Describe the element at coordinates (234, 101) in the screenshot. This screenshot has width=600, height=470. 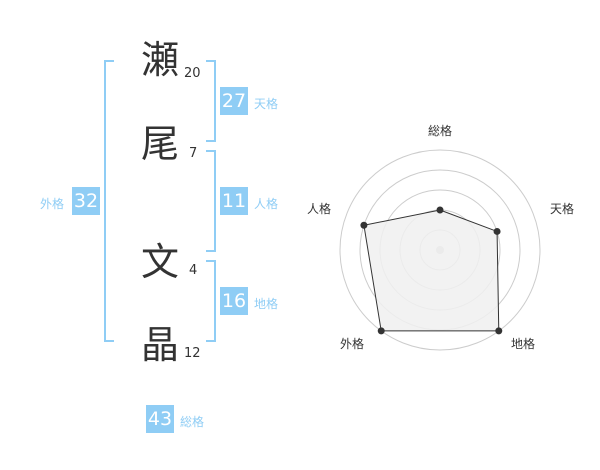
I see `tenkaku-value: 27` at that location.